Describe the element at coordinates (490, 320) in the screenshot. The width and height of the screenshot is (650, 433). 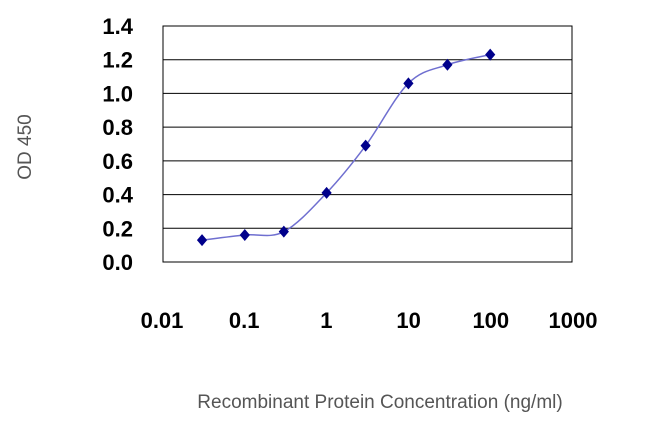
I see `x-tick-label: 100` at that location.